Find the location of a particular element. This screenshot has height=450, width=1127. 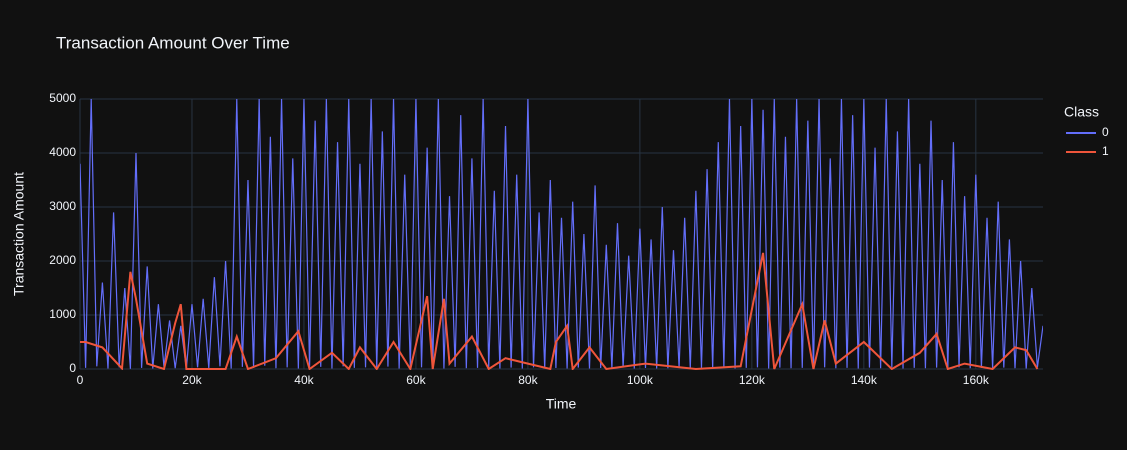

y-tick-label: 0 is located at coordinates (72, 368).